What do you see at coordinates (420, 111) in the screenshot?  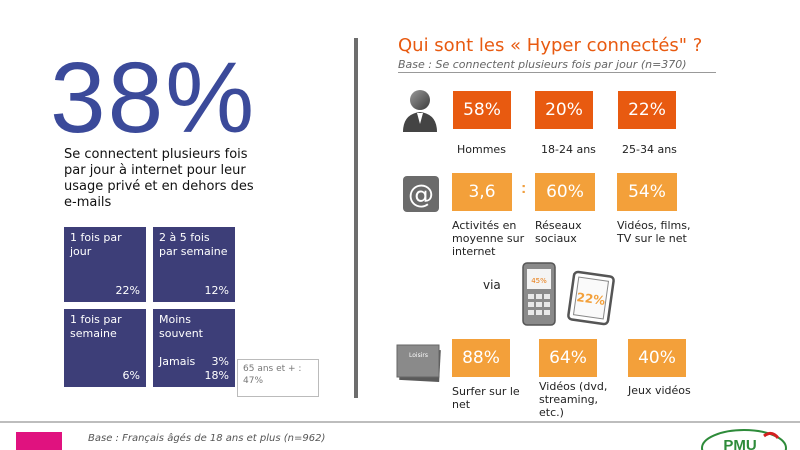 I see `person-icon` at bounding box center [420, 111].